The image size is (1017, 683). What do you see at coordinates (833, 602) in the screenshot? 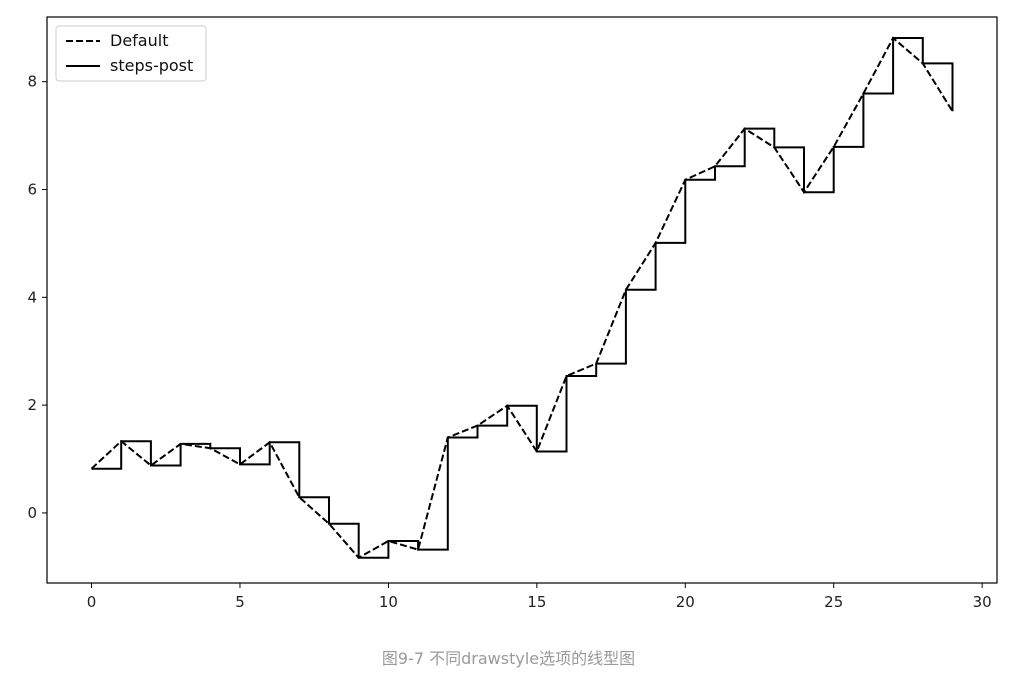
I see `x-tick-label: 25` at bounding box center [833, 602].